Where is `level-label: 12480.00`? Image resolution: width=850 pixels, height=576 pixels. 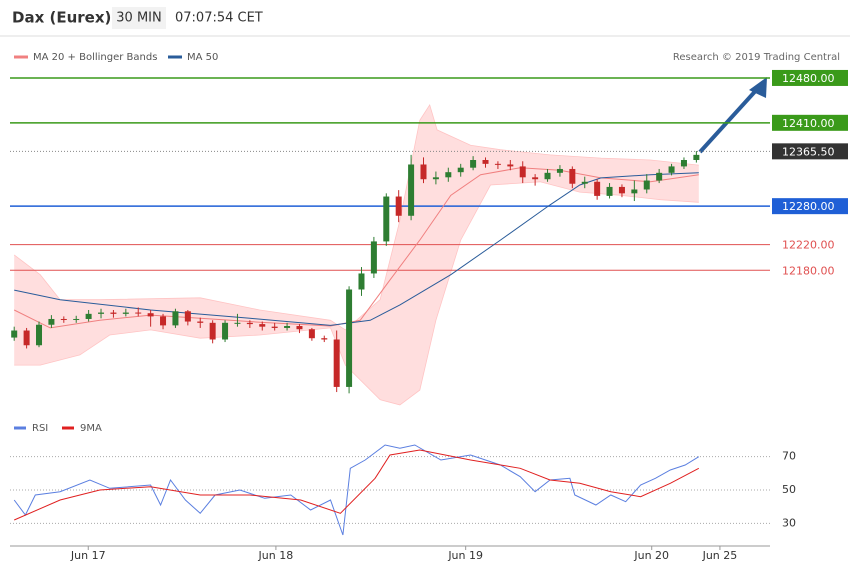
level-label: 12480.00 is located at coordinates (808, 78).